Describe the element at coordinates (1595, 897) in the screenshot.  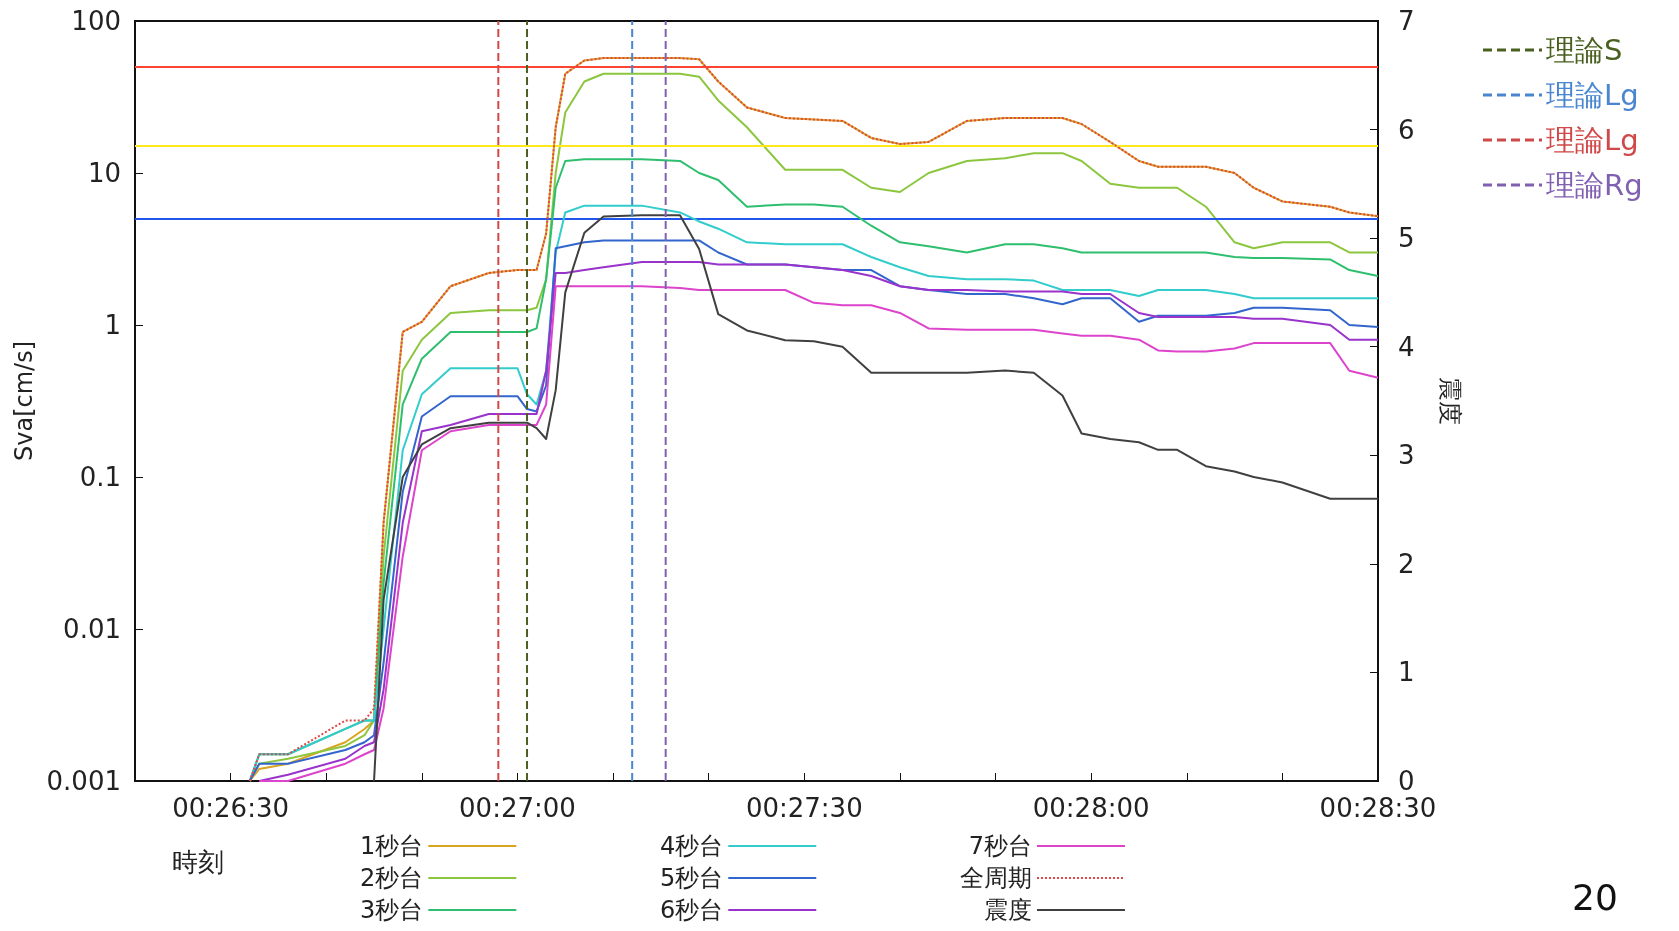
I see `text: 20` at that location.